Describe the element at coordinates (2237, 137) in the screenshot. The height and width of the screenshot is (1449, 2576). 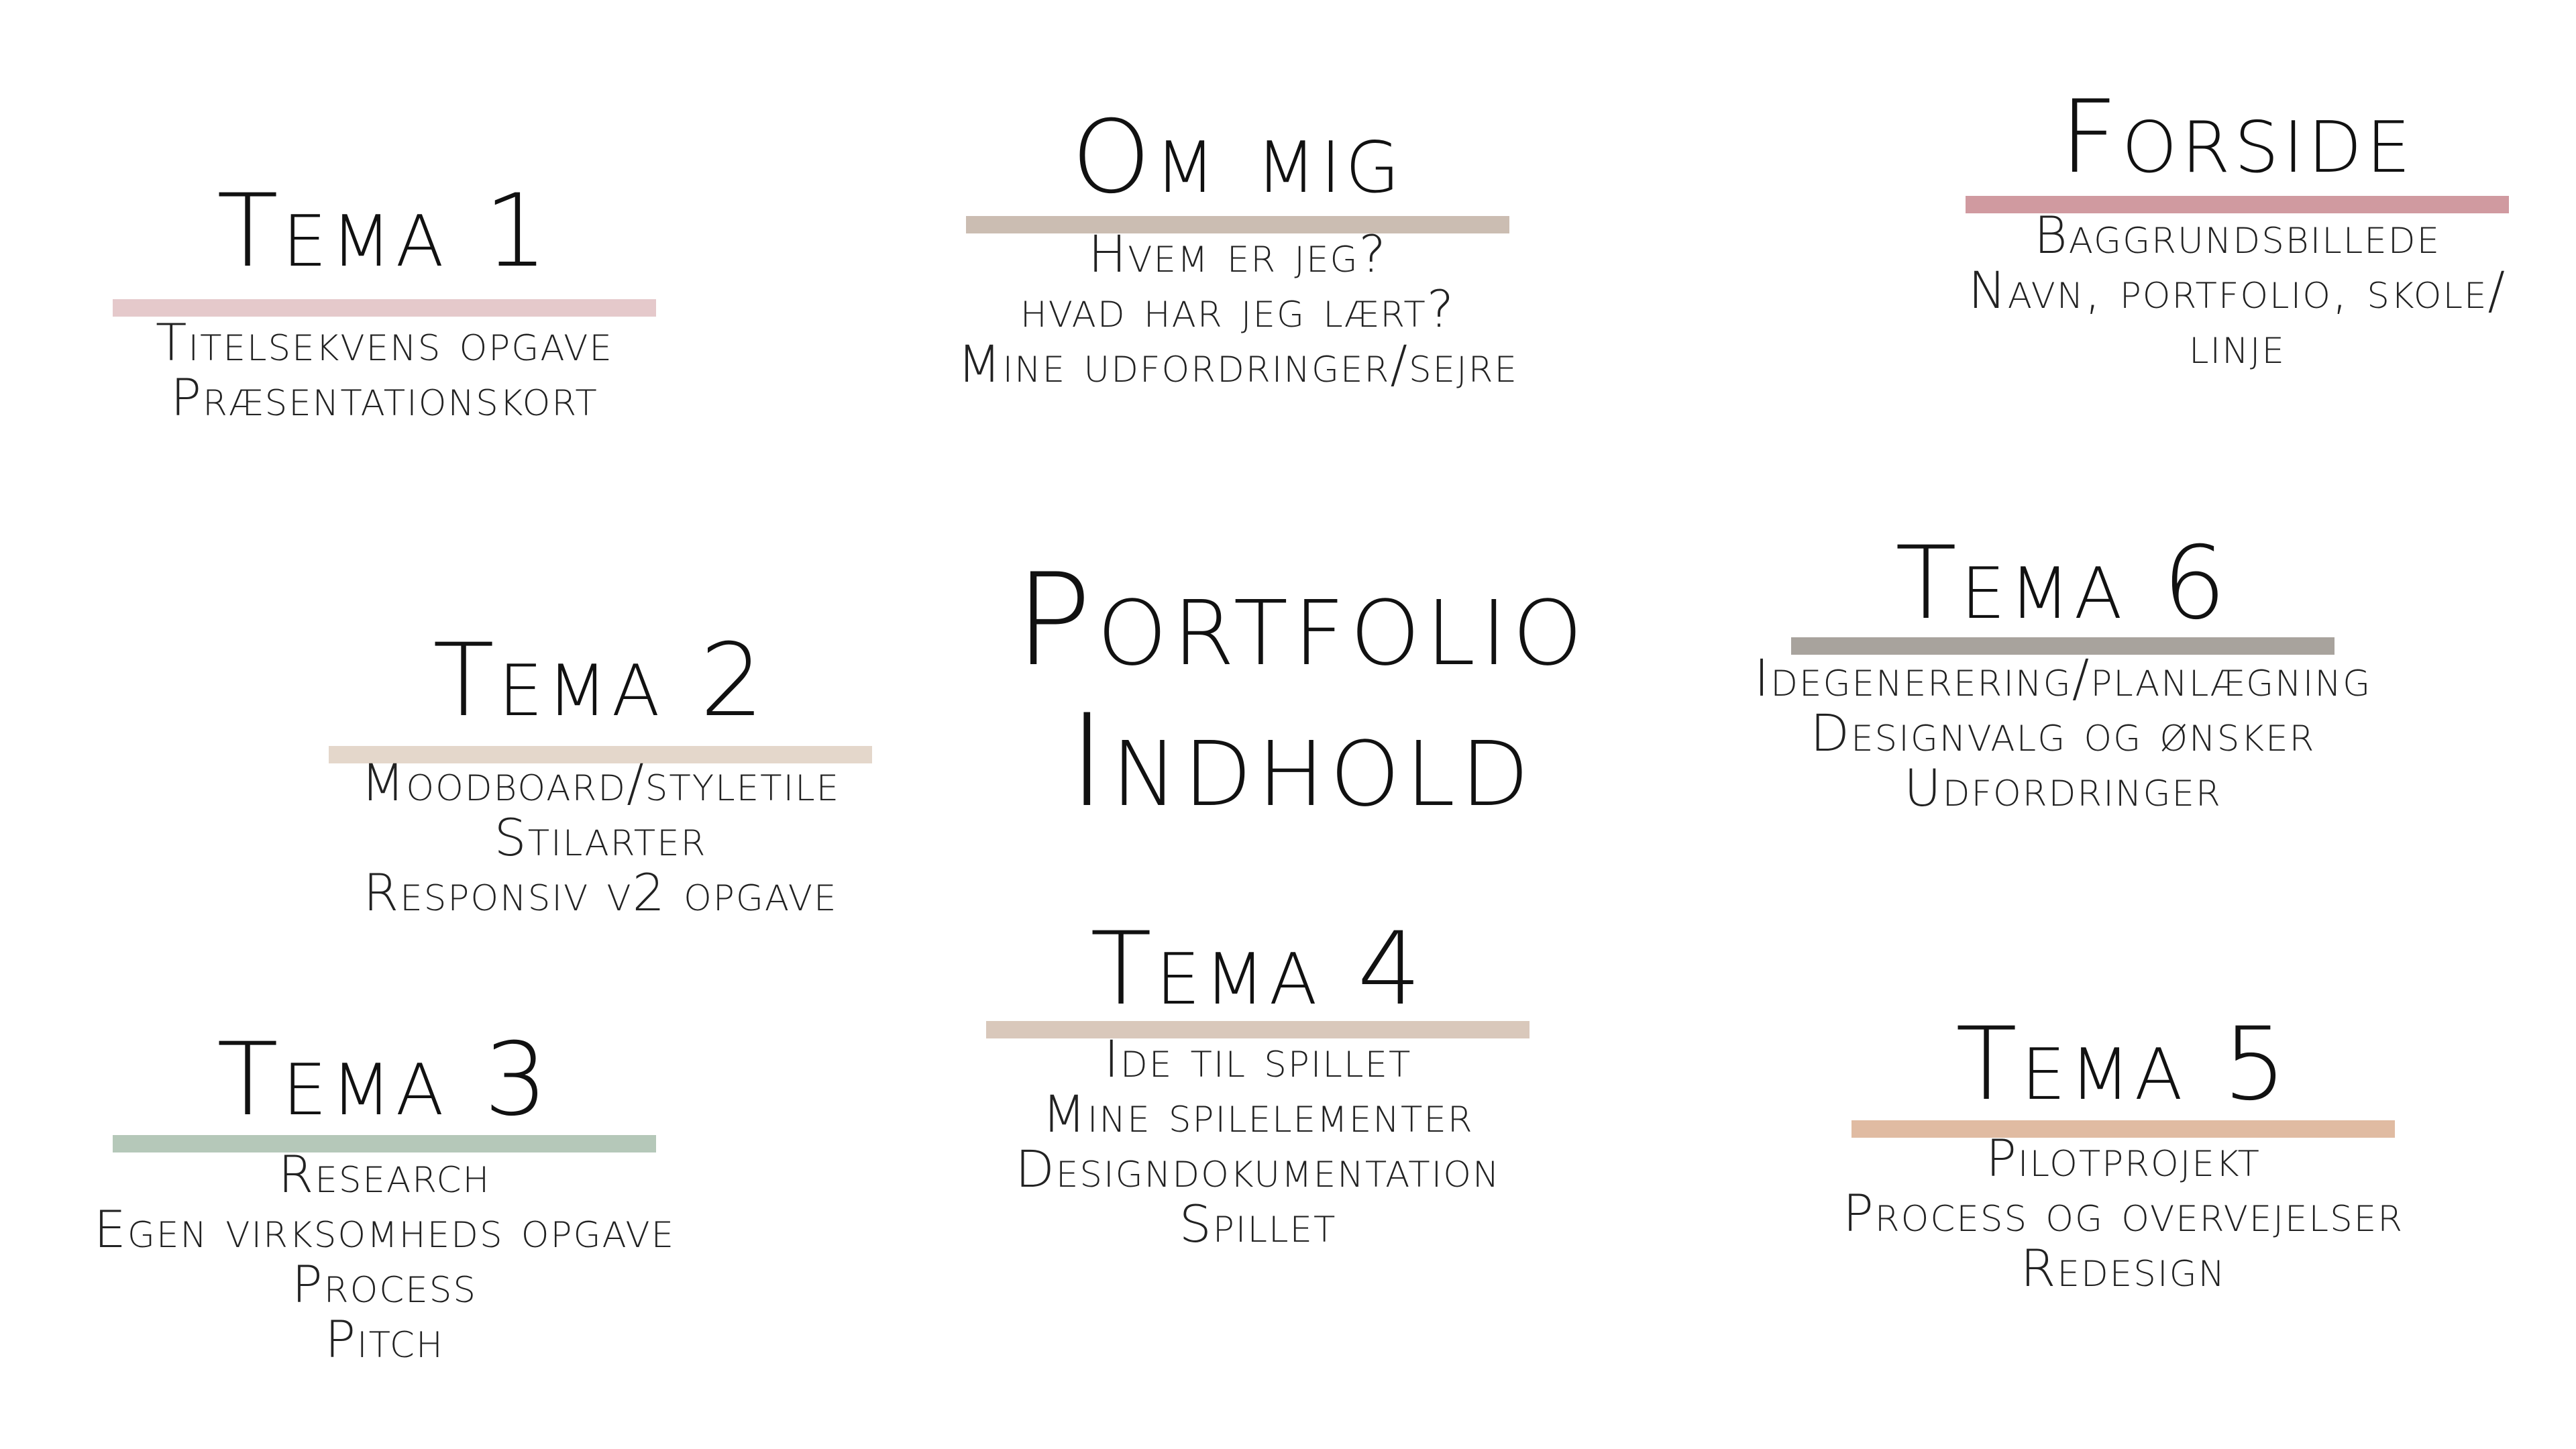
I see `section-title-forside: Forside` at that location.